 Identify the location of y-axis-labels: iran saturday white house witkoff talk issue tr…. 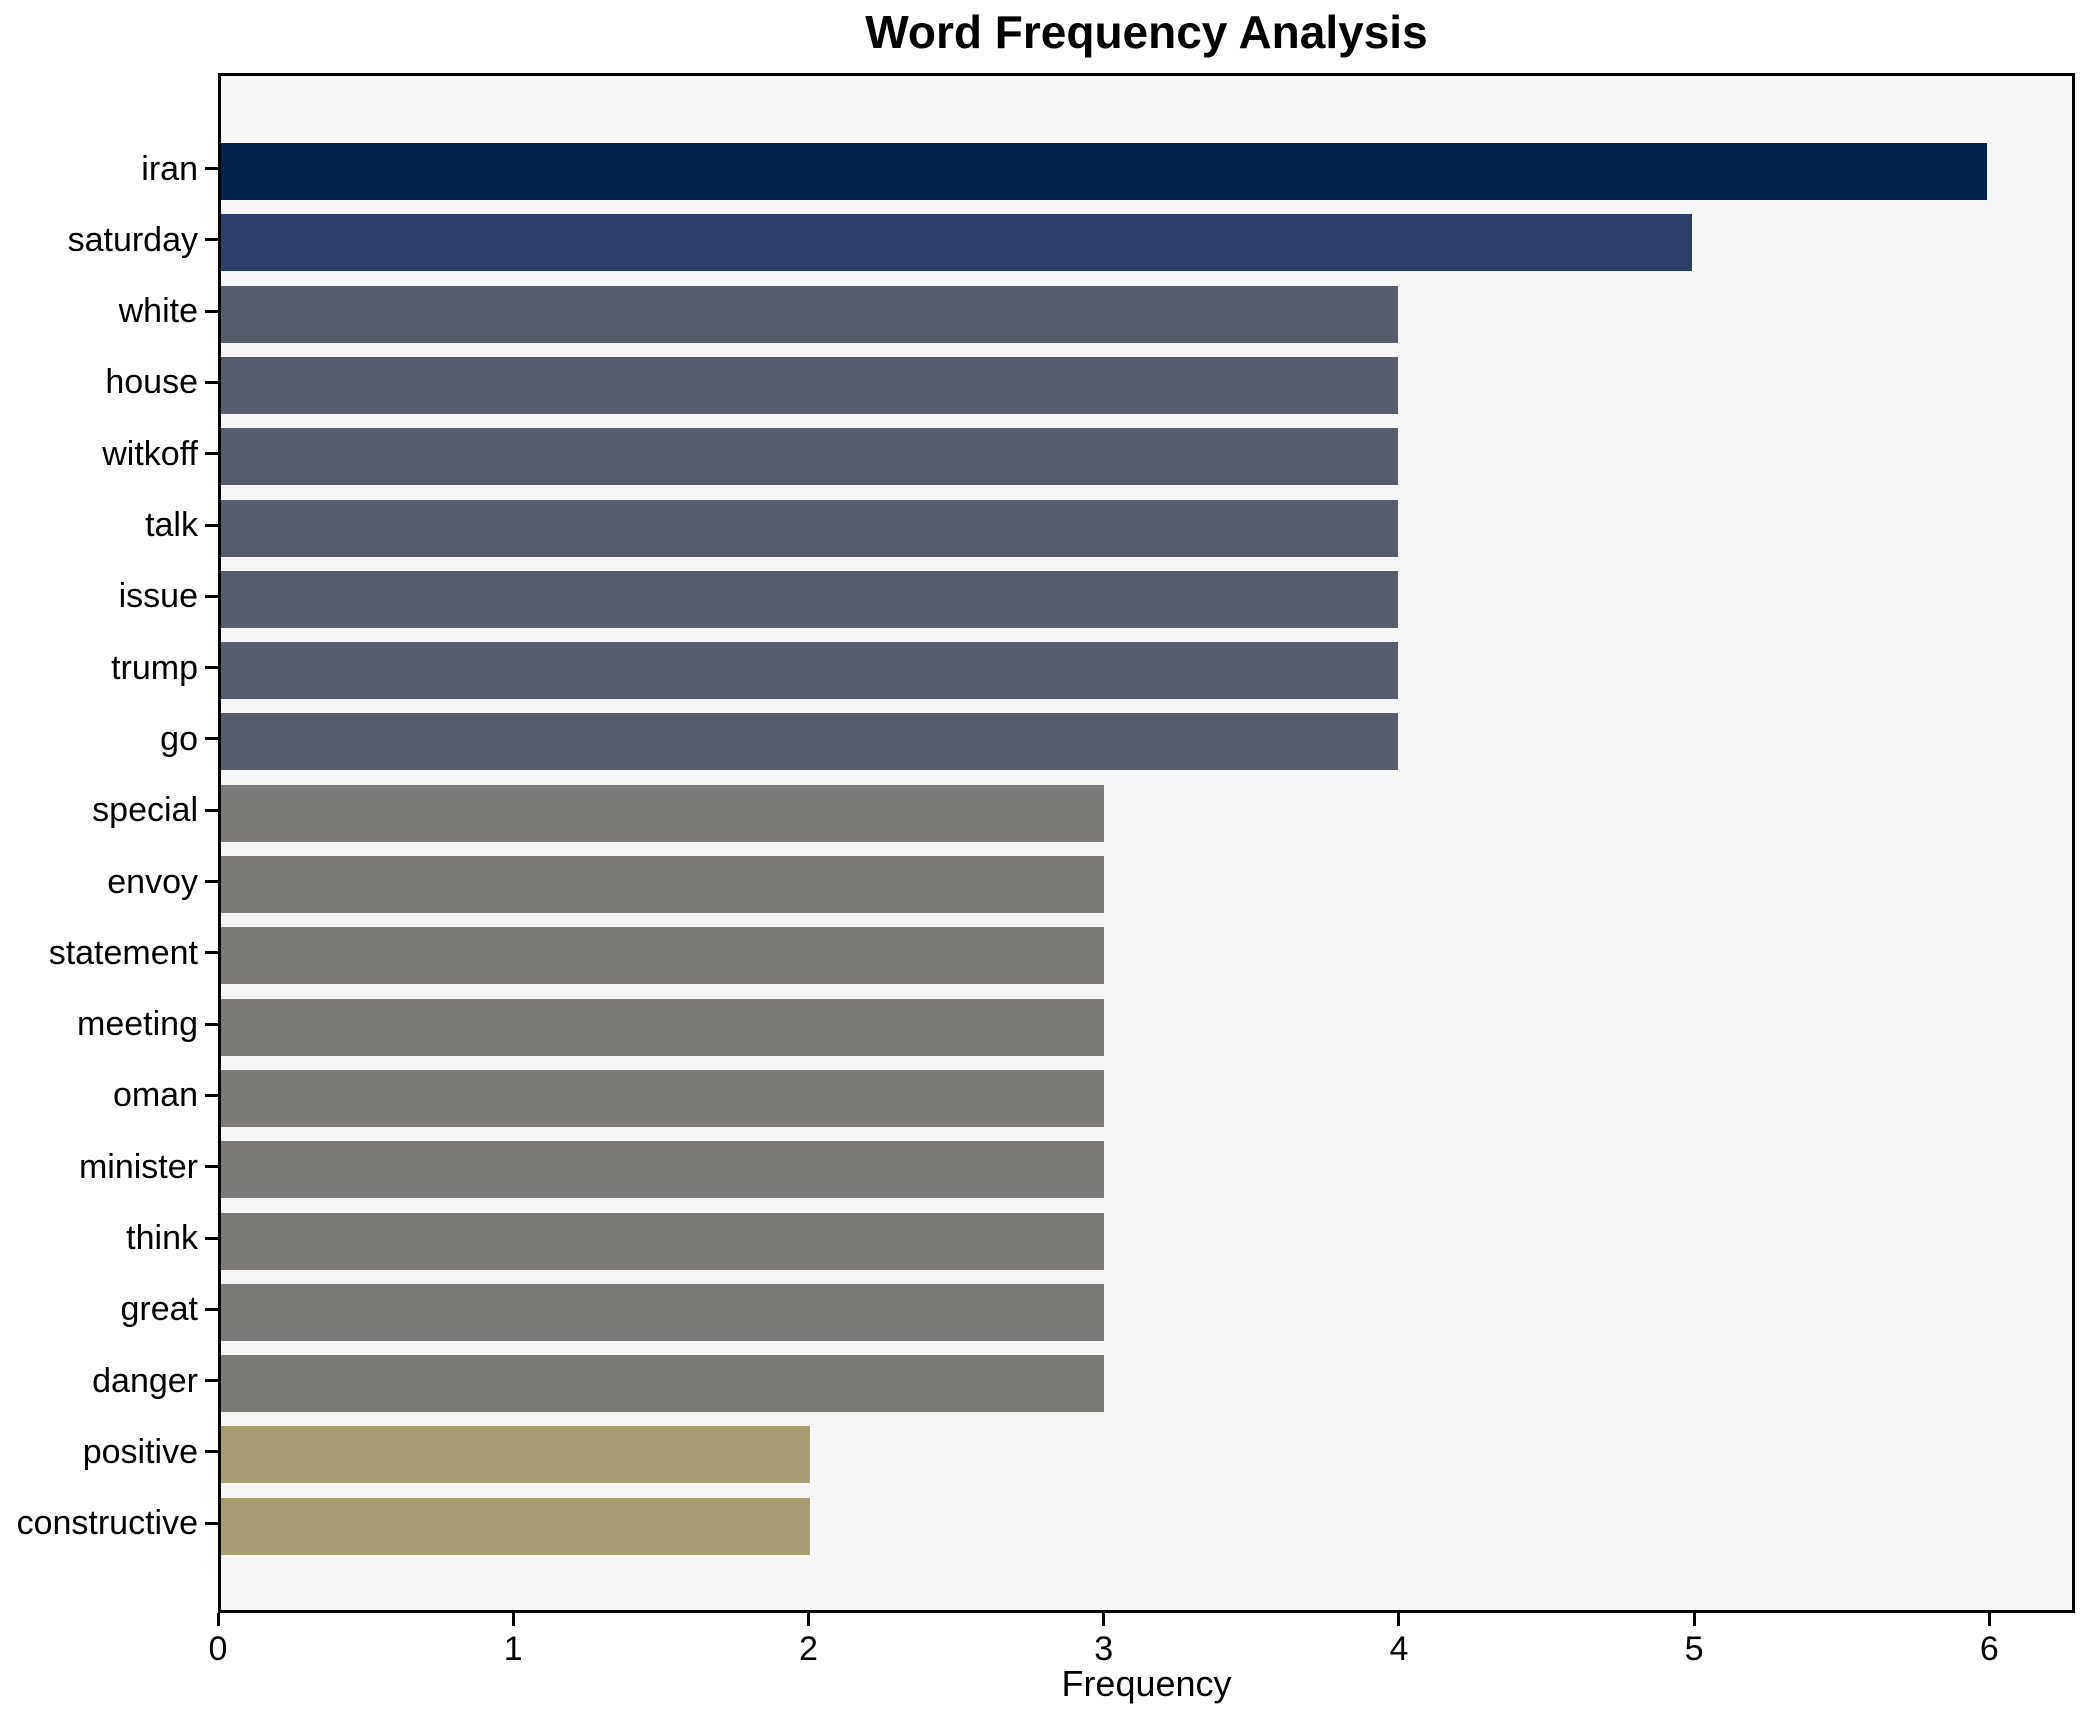
(99, 843).